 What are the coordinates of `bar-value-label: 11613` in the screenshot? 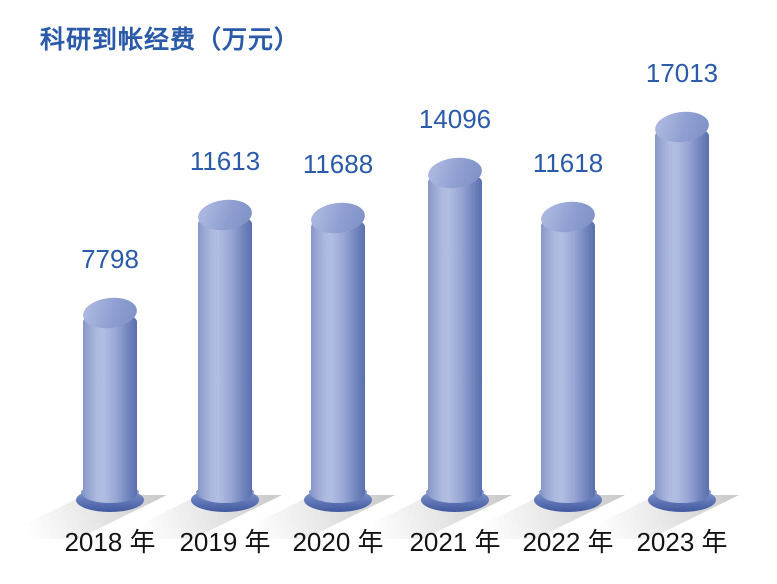 It's located at (225, 161).